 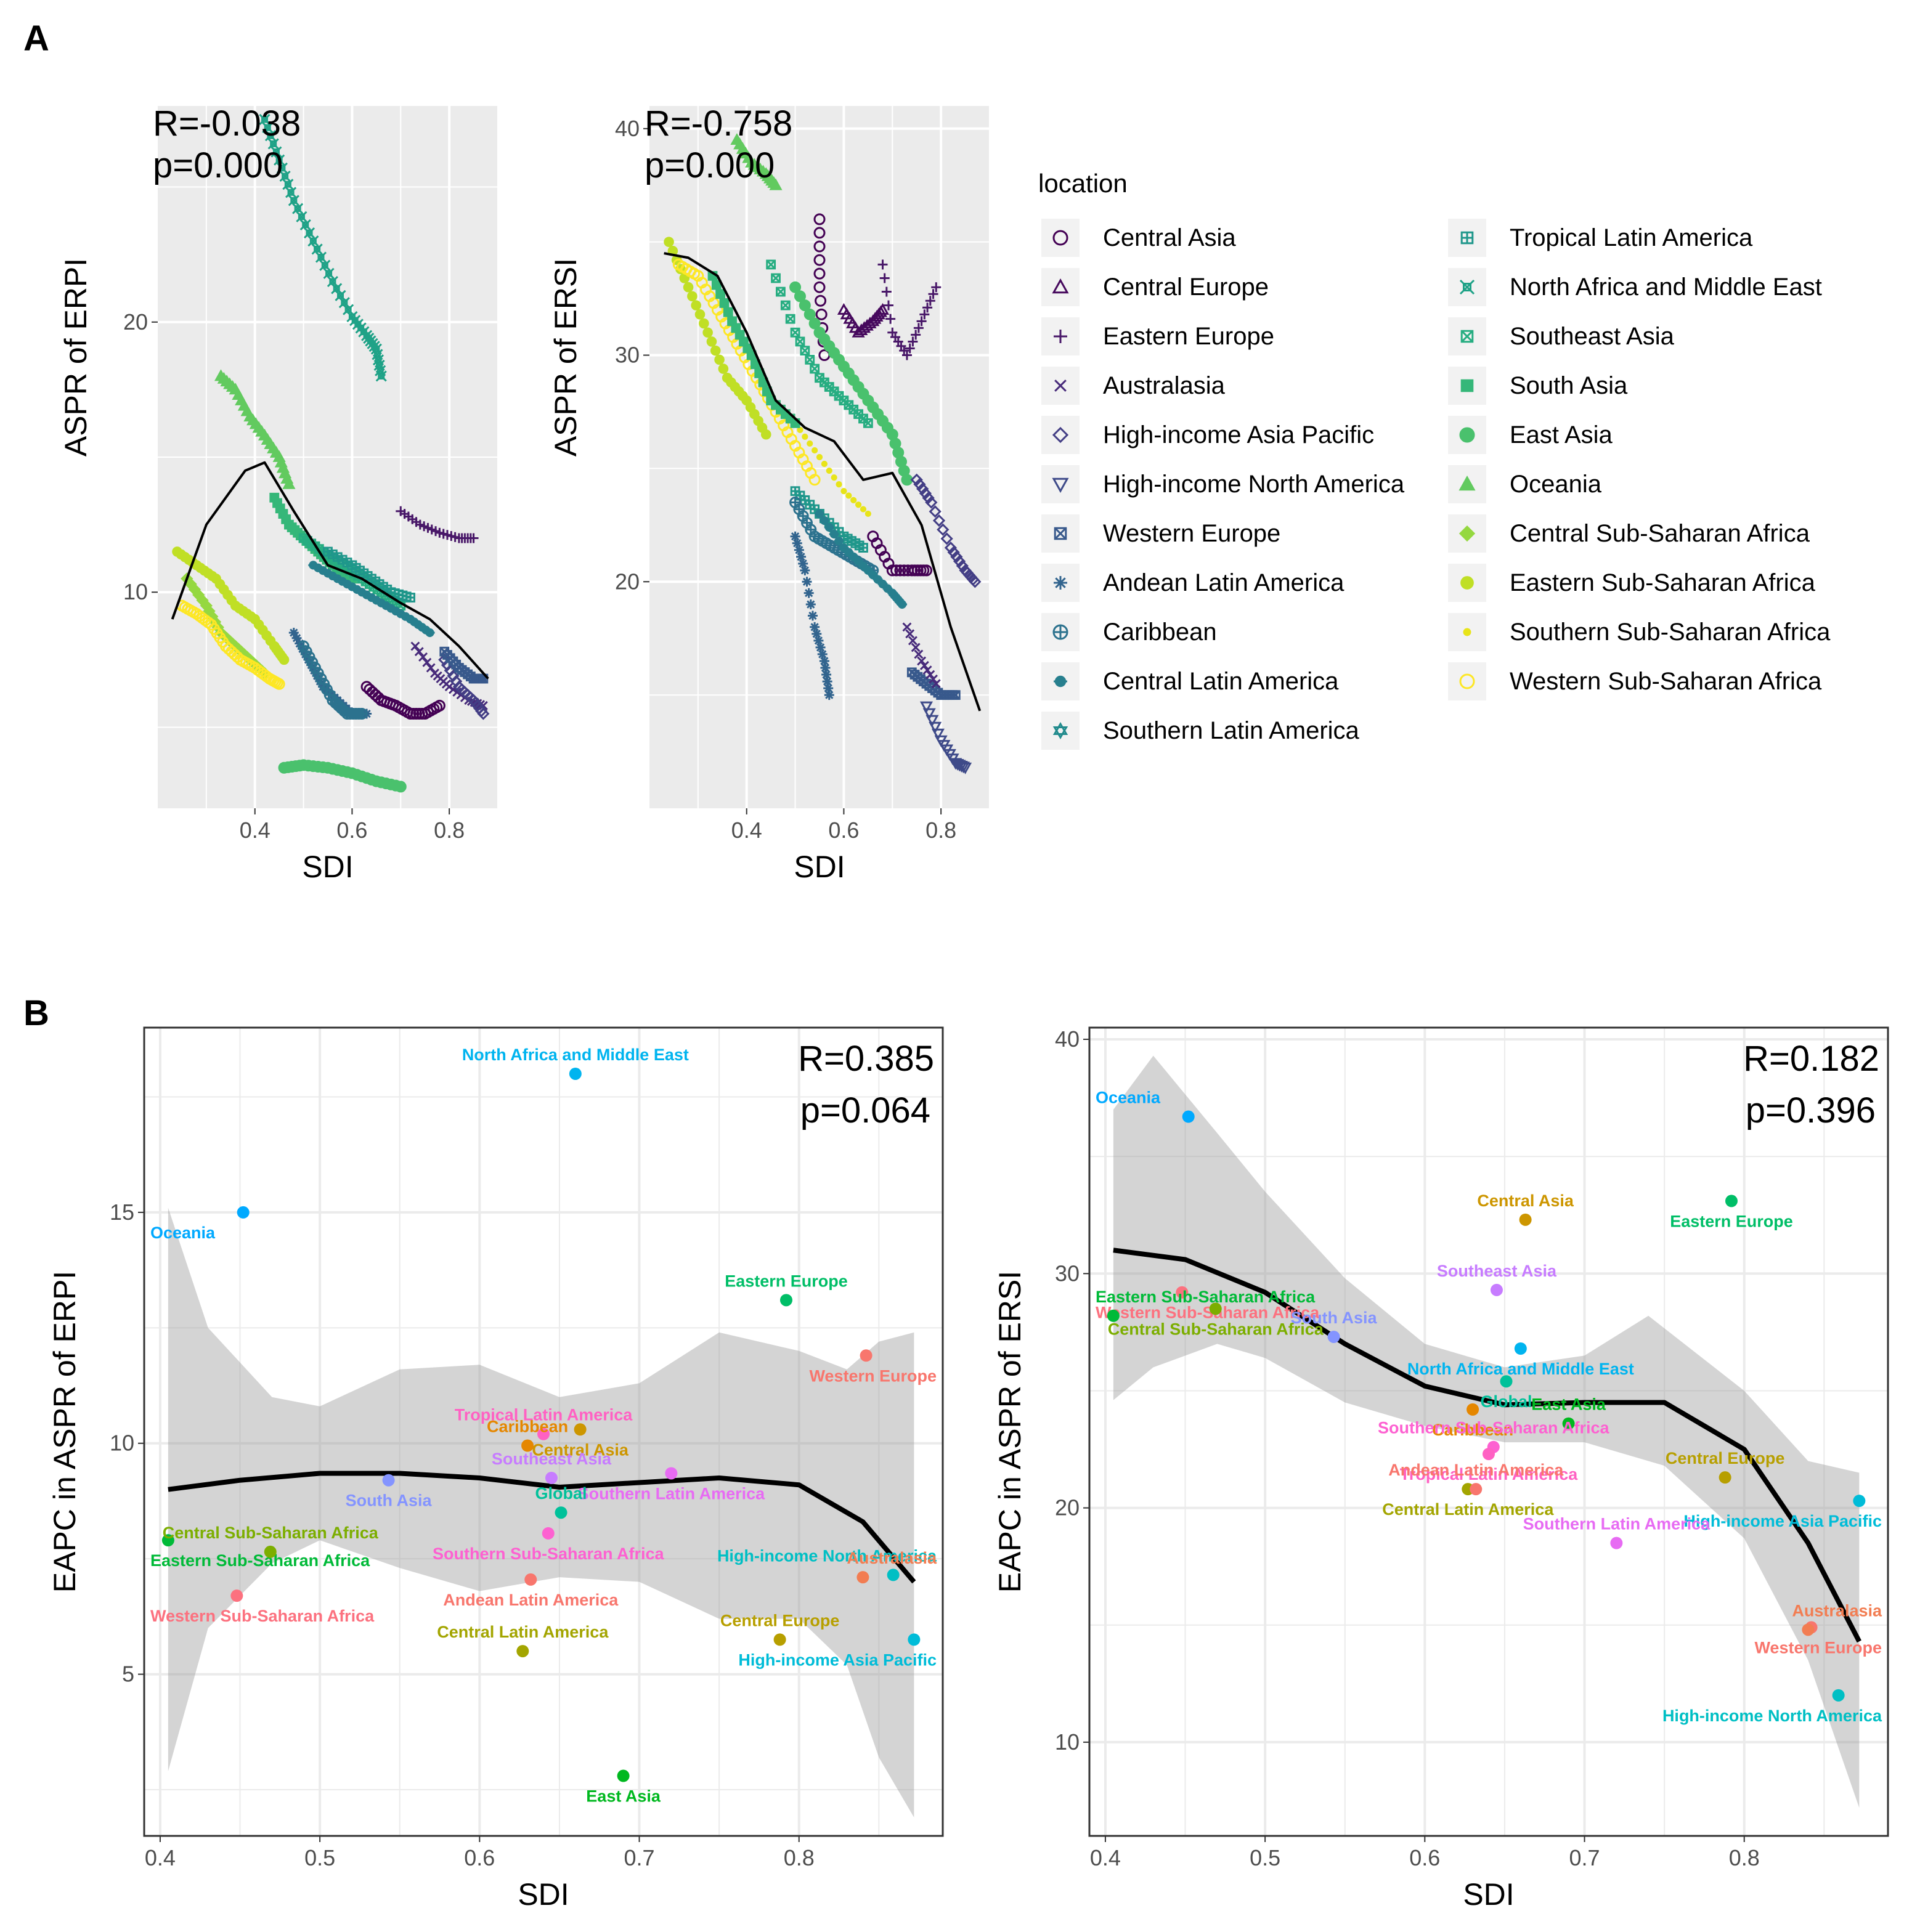 I want to click on legend-label: Central Sub-Saharan Africa, so click(x=1660, y=533).